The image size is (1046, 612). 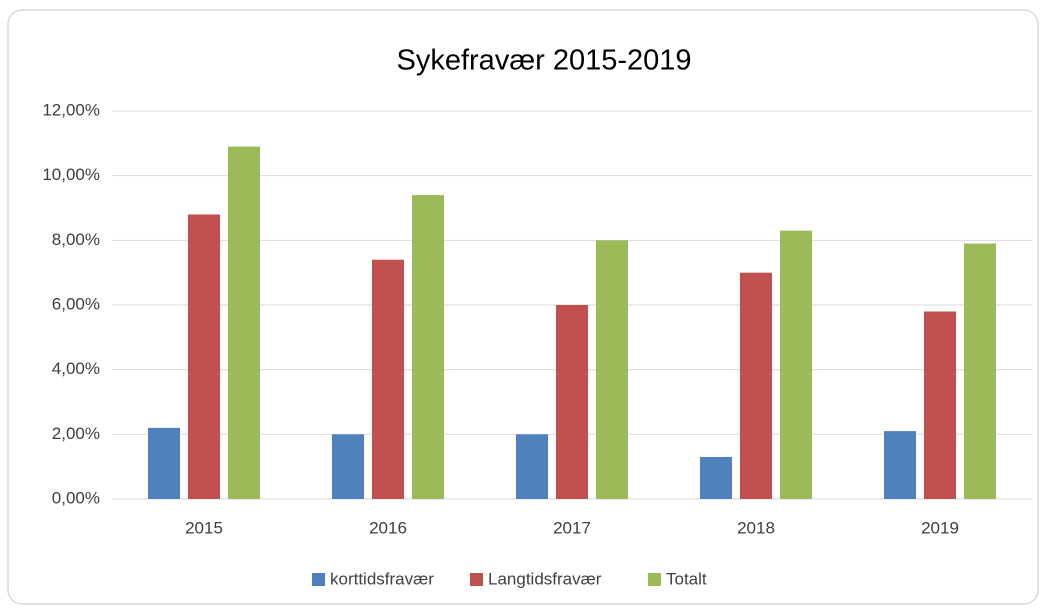 What do you see at coordinates (572, 527) in the screenshot?
I see `x-tick-label: 2017` at bounding box center [572, 527].